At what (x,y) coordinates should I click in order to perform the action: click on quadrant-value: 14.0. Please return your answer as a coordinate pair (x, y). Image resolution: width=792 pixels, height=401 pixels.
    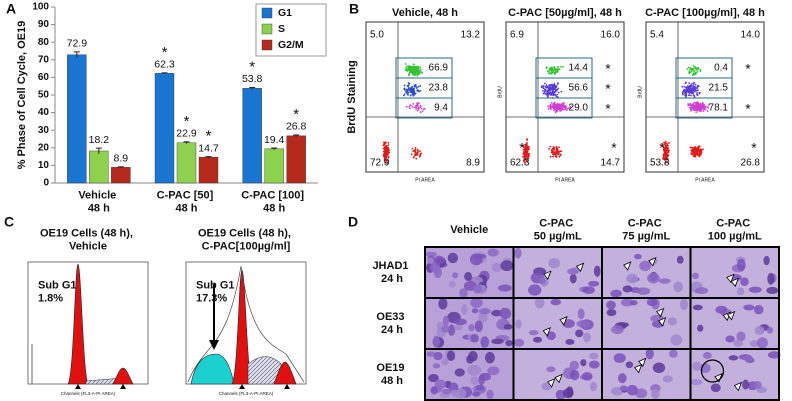
    Looking at the image, I should click on (751, 35).